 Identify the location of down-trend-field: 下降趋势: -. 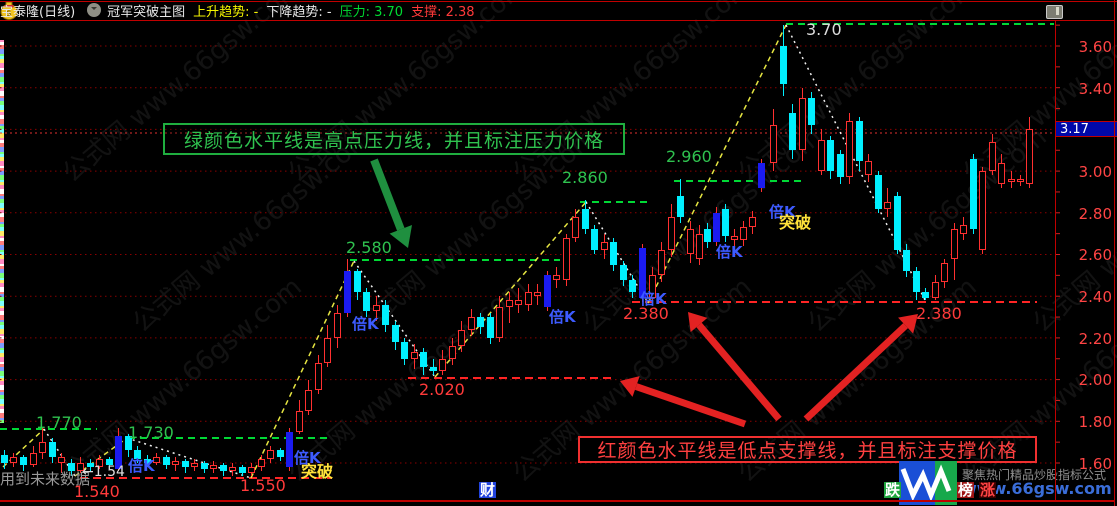
(299, 12).